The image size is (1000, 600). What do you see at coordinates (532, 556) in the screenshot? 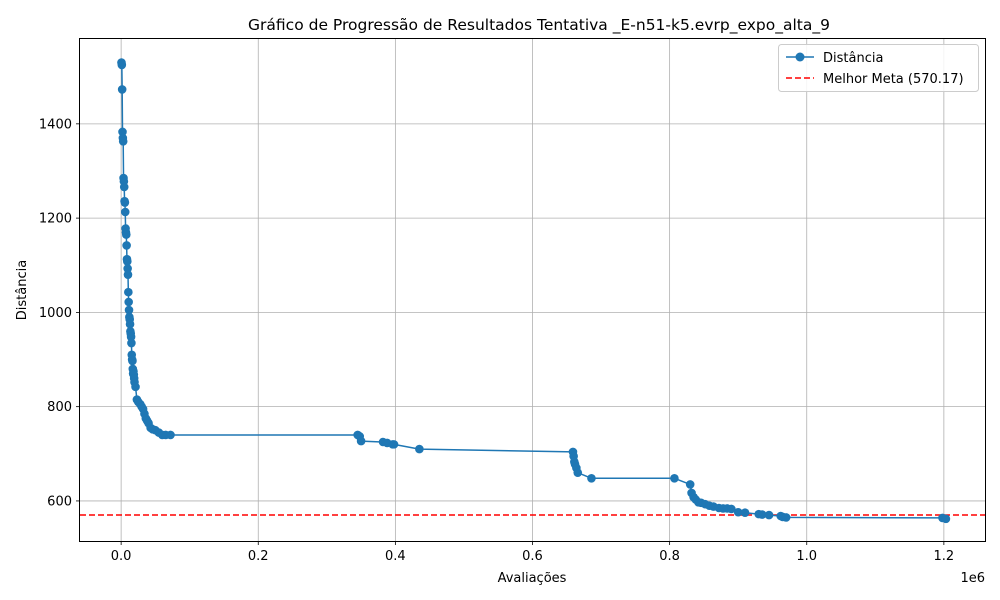
I see `x-tick-label: 0.6` at bounding box center [532, 556].